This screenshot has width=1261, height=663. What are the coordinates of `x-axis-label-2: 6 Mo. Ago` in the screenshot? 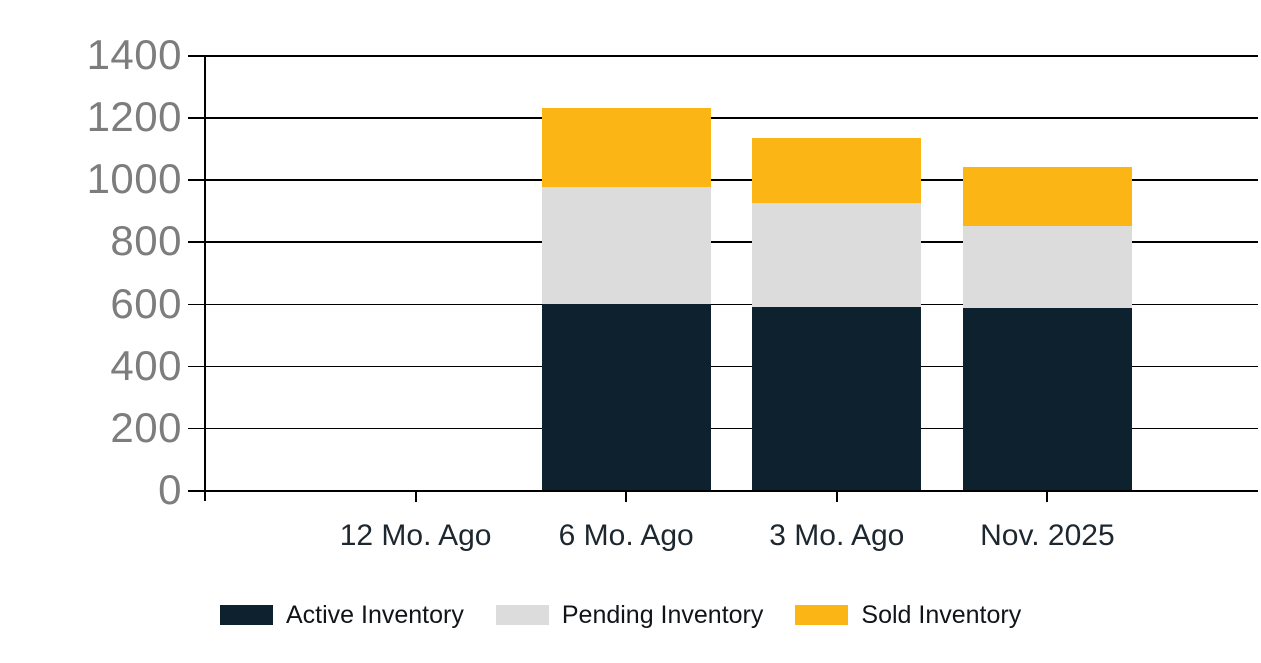 It's located at (626, 535).